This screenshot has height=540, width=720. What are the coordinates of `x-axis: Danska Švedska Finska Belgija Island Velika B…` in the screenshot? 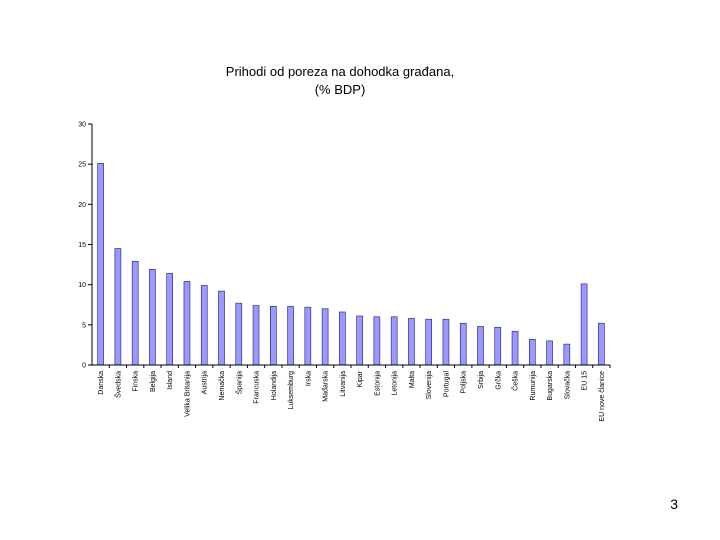 It's located at (351, 393).